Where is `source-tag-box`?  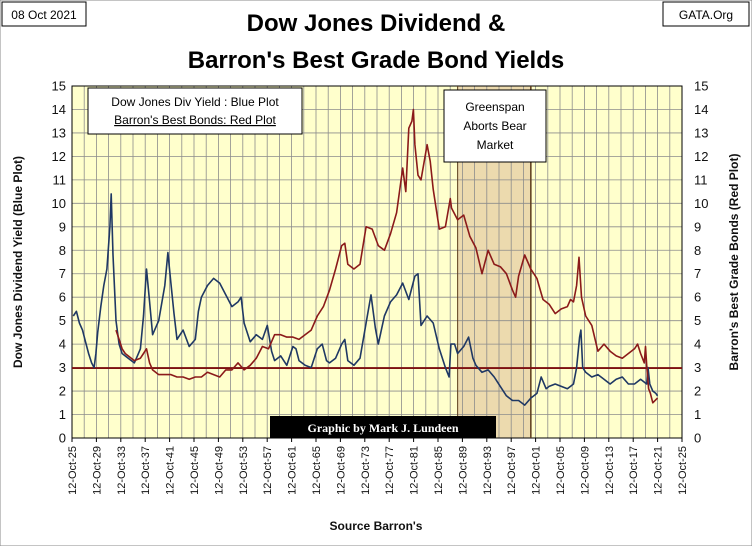 source-tag-box is located at coordinates (706, 14).